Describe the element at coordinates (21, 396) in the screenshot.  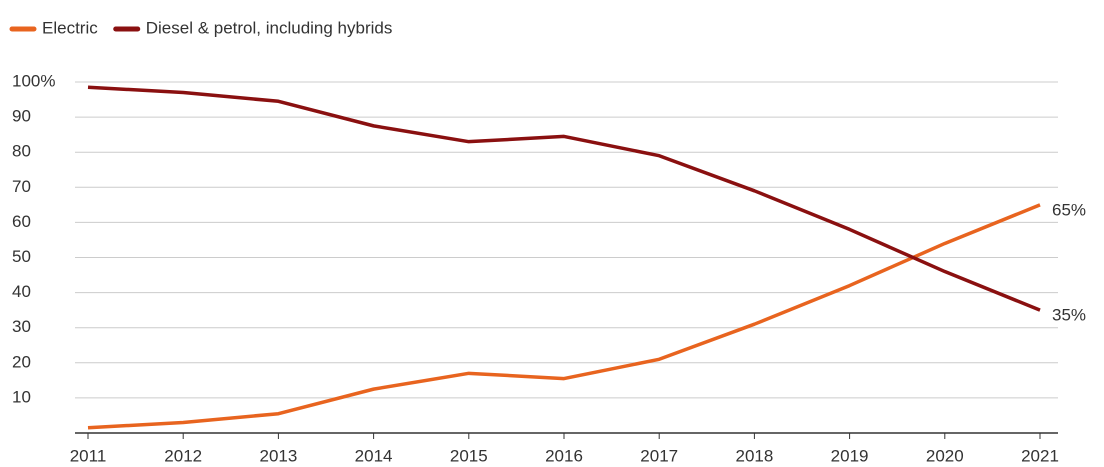
I see `y-tick-label: 10` at that location.